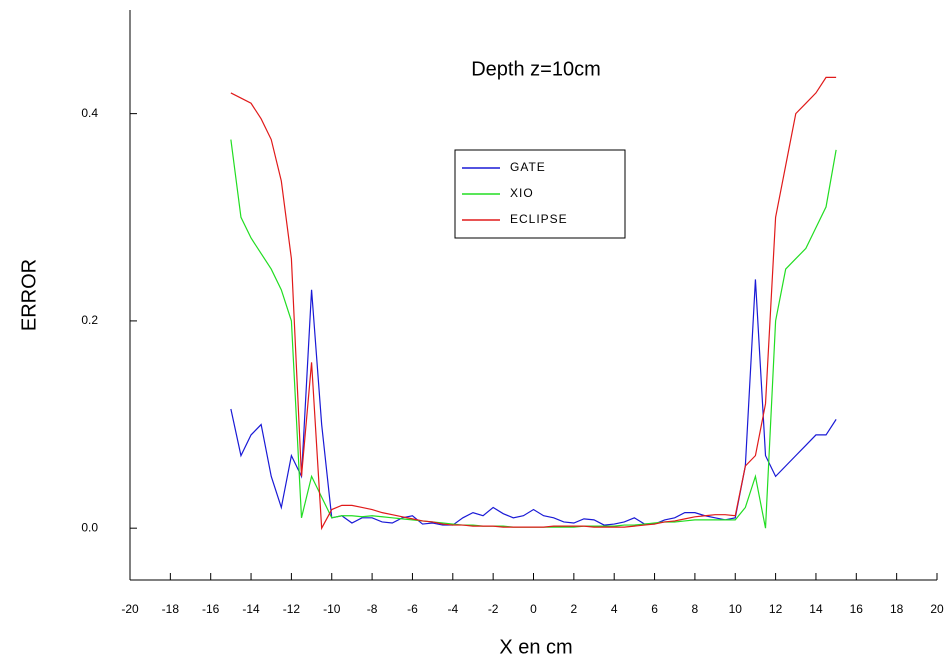 Image resolution: width=947 pixels, height=666 pixels. I want to click on x-tick-label: 12, so click(776, 609).